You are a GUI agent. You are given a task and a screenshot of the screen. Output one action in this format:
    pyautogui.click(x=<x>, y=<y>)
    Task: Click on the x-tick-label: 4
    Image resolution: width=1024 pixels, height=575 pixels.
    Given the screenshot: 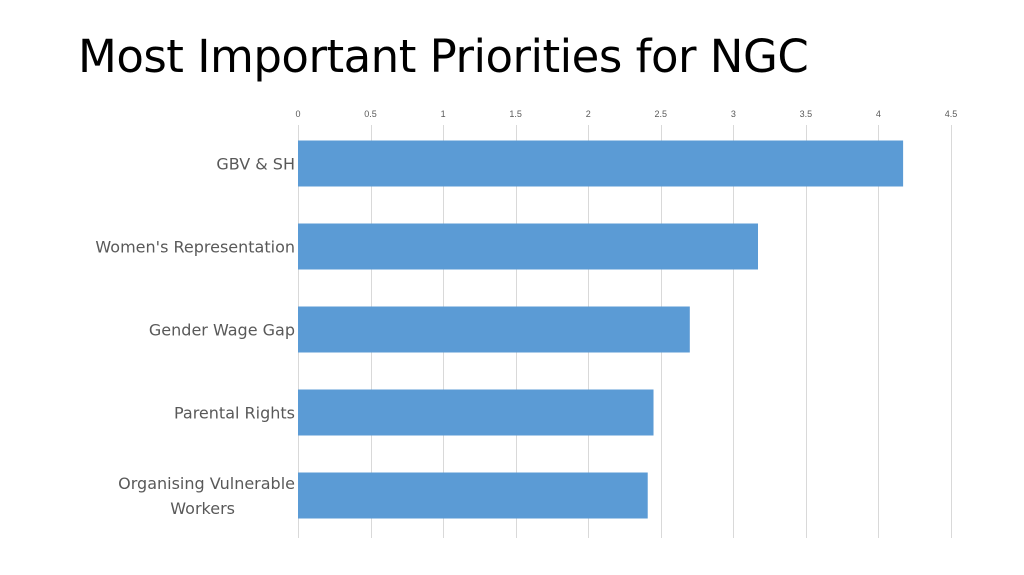 What is the action you would take?
    pyautogui.click(x=878, y=114)
    